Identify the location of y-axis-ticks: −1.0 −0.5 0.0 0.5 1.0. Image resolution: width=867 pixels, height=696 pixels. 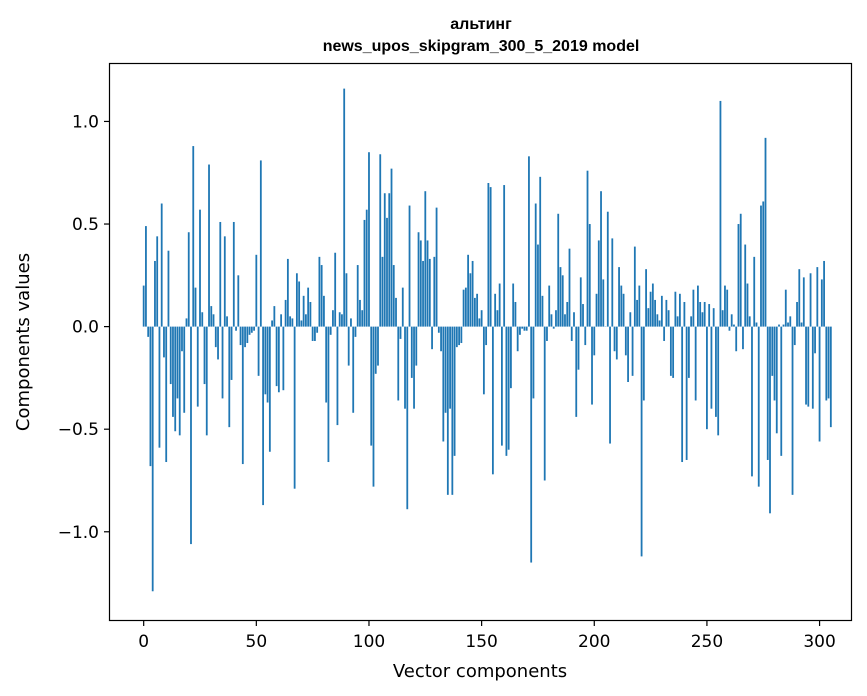
(84, 327).